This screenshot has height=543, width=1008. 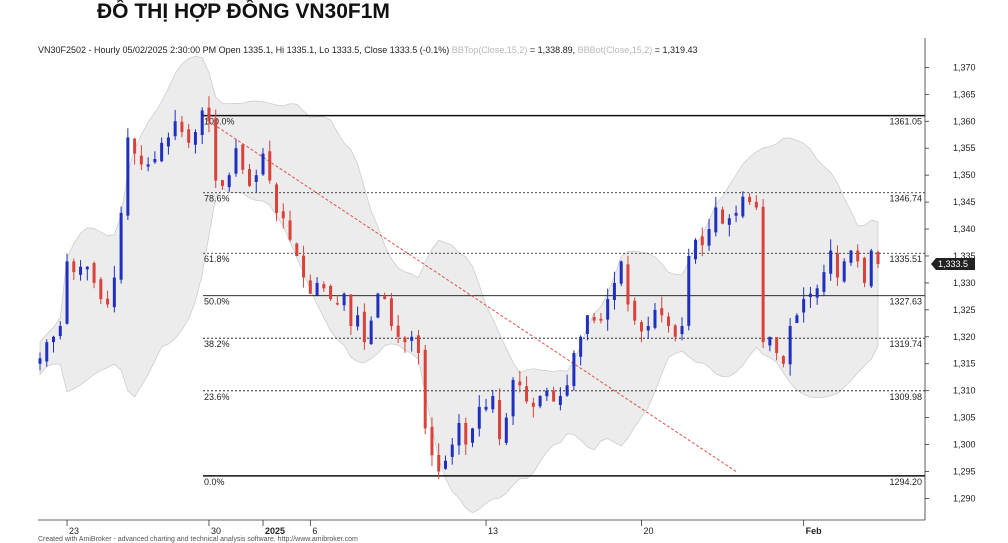 What do you see at coordinates (814, 531) in the screenshot?
I see `x-tick-label: Feb` at bounding box center [814, 531].